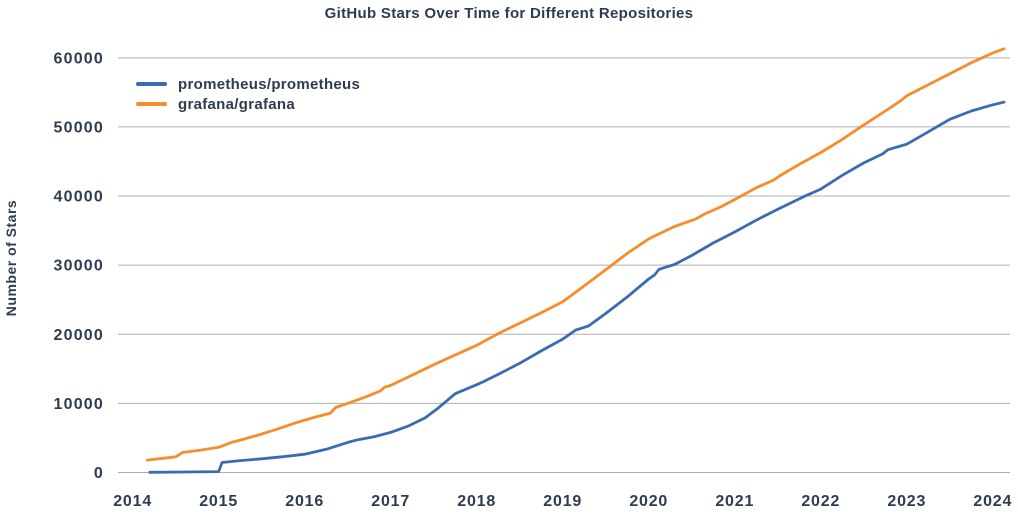 Image resolution: width=1018 pixels, height=517 pixels. Describe the element at coordinates (562, 501) in the screenshot. I see `x-tick-label: 2019` at that location.